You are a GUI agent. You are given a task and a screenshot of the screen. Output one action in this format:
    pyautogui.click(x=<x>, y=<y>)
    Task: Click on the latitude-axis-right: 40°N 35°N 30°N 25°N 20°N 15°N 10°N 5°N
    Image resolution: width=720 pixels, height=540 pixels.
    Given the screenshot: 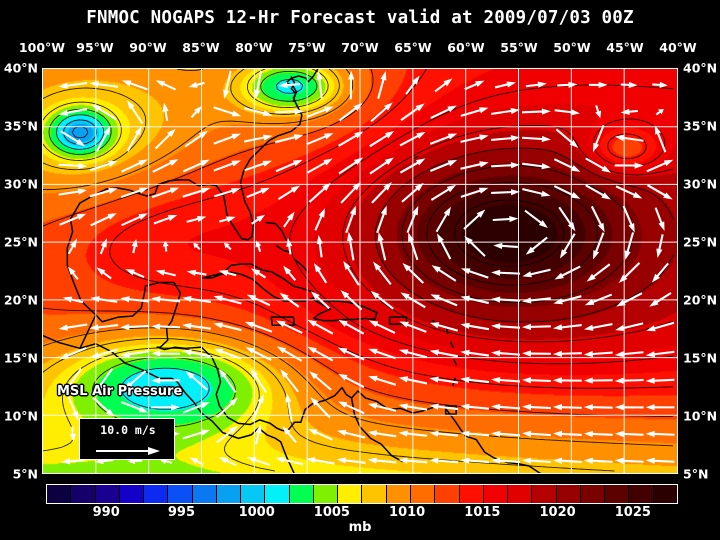 What is the action you would take?
    pyautogui.click(x=699, y=271)
    